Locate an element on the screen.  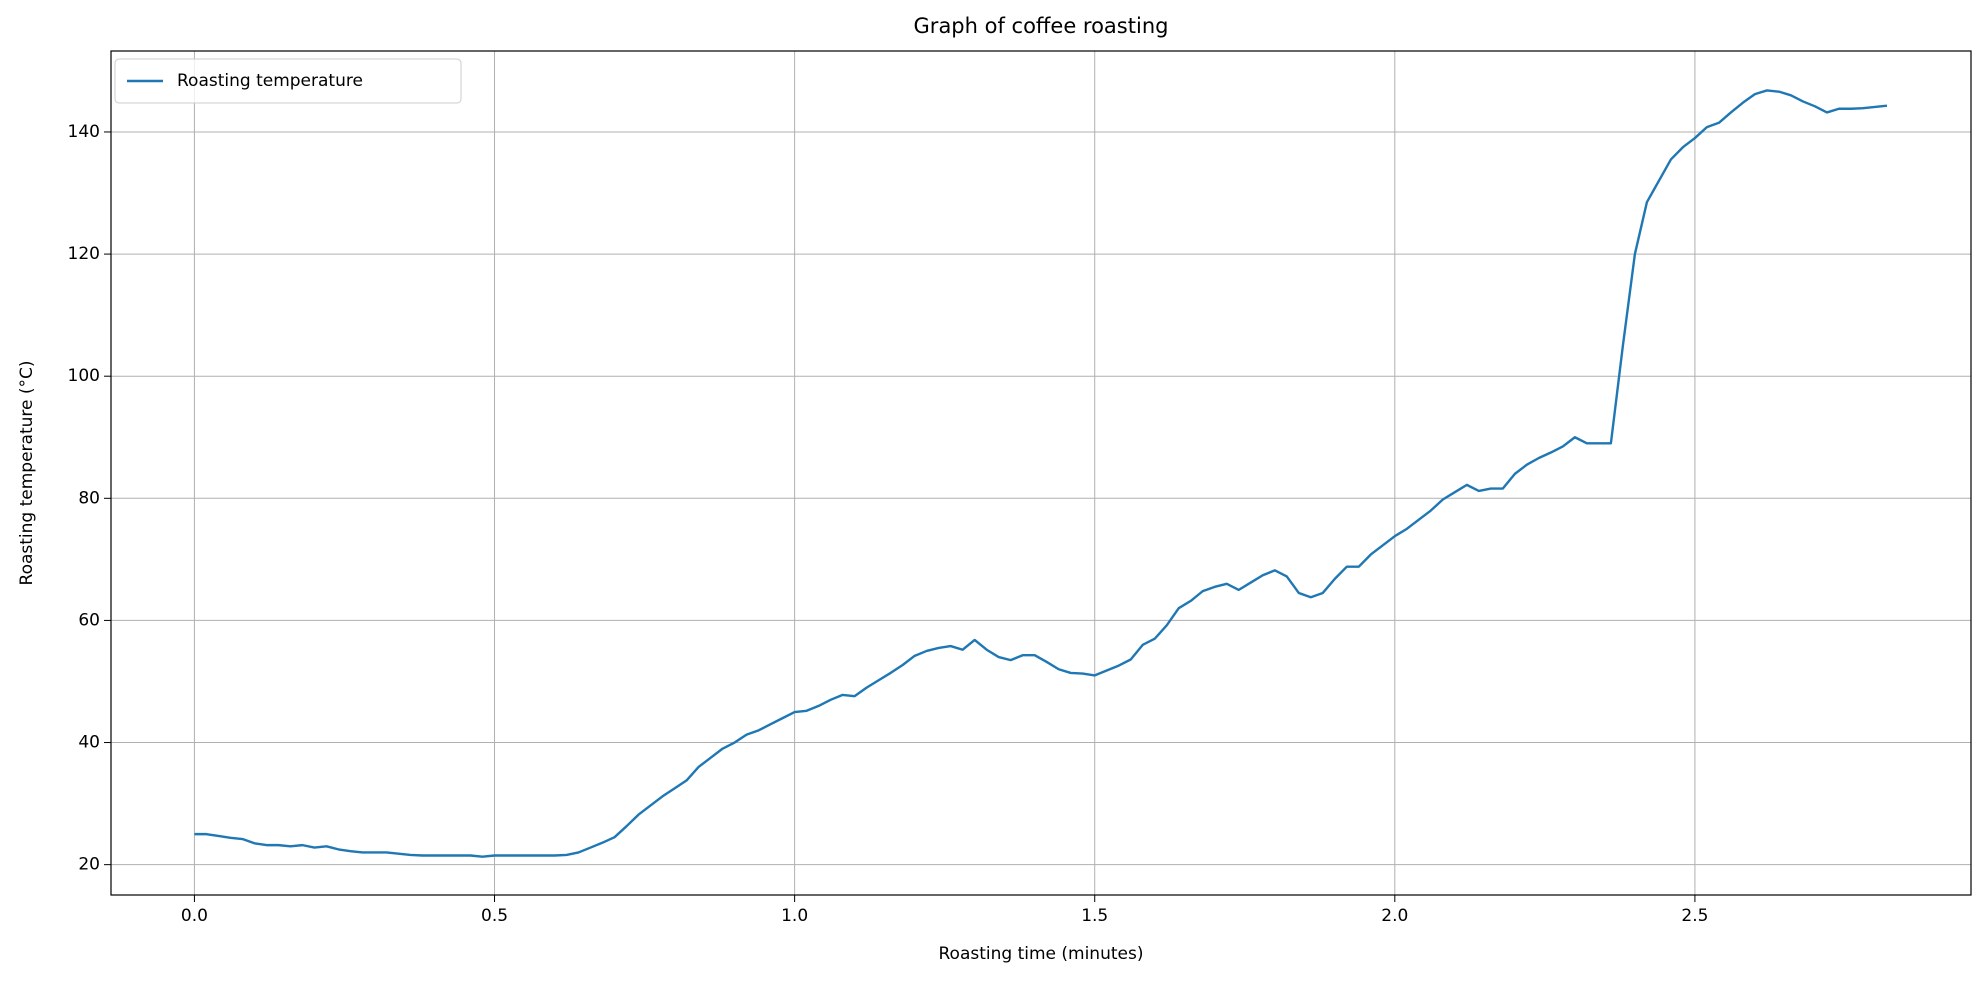
y-tick-label: 120 is located at coordinates (84, 254).